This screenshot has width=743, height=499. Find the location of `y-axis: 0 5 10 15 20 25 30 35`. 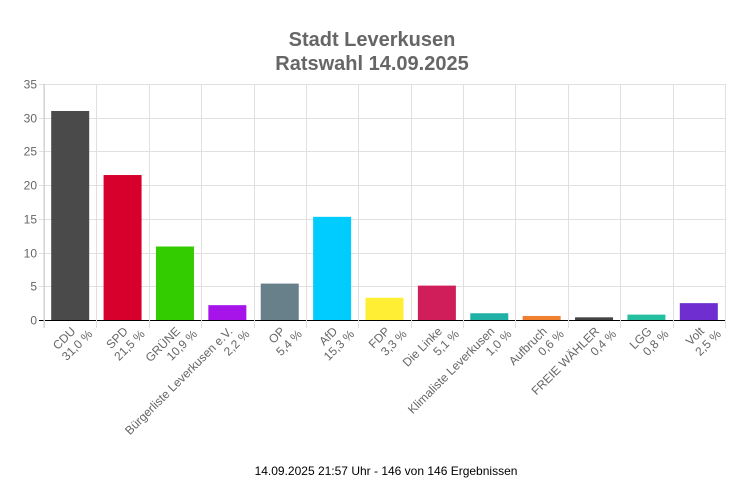

y-axis: 0 5 10 15 20 25 30 35 is located at coordinates (31, 203).